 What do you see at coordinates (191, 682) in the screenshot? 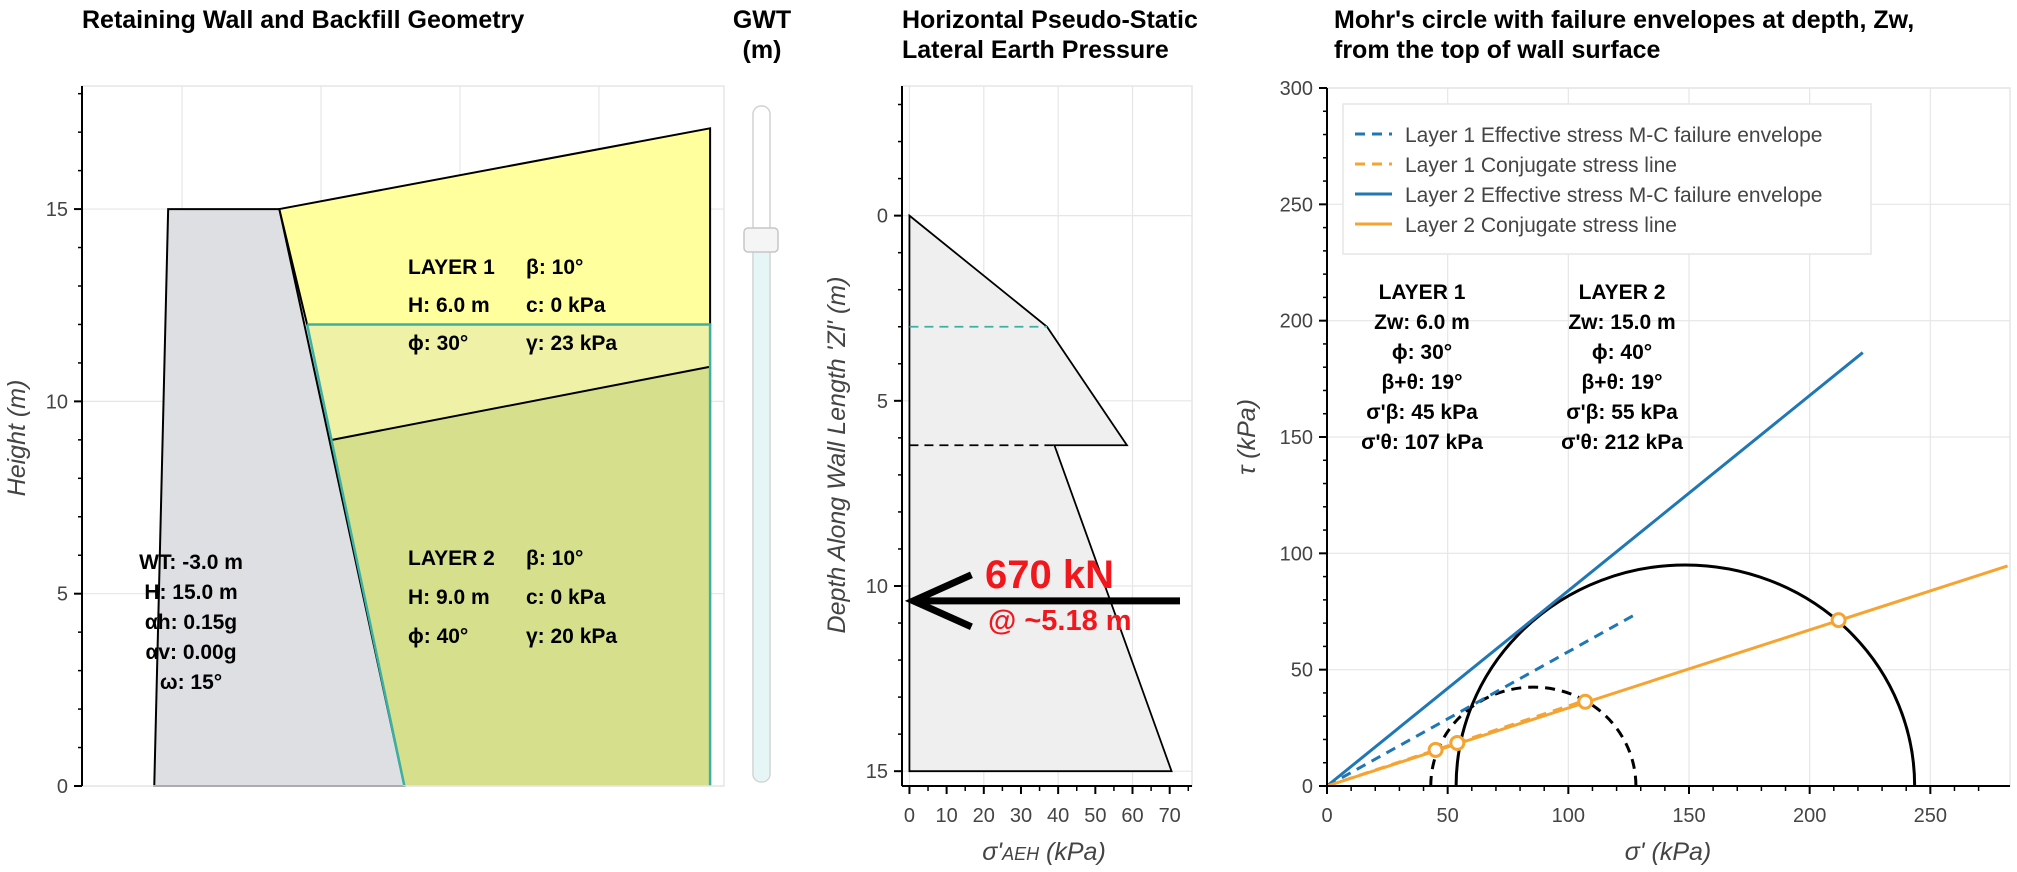
I see `wall-omega: ω: 15°` at bounding box center [191, 682].